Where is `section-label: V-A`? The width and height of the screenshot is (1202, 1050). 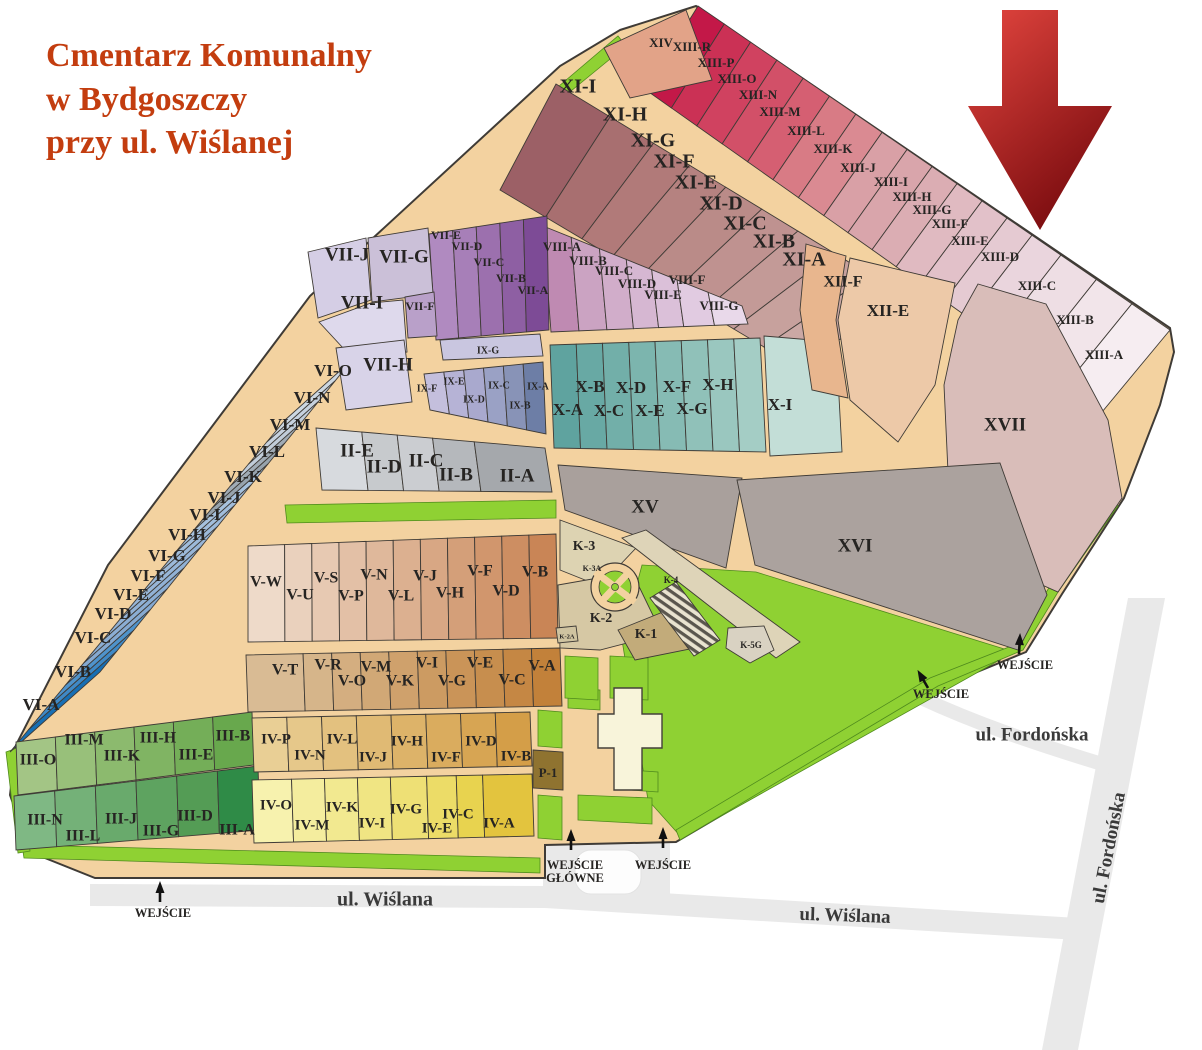
section-label: V-A is located at coordinates (542, 666).